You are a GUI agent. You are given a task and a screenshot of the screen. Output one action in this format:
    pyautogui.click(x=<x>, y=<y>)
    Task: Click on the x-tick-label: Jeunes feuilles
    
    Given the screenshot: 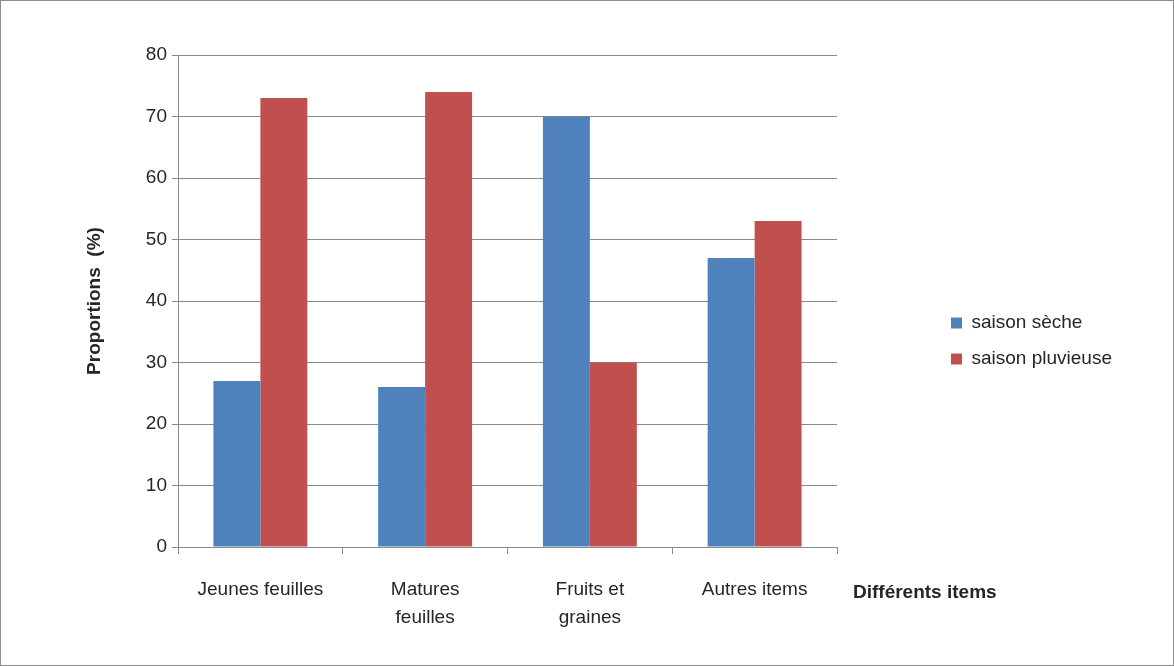 What is the action you would take?
    pyautogui.click(x=260, y=589)
    